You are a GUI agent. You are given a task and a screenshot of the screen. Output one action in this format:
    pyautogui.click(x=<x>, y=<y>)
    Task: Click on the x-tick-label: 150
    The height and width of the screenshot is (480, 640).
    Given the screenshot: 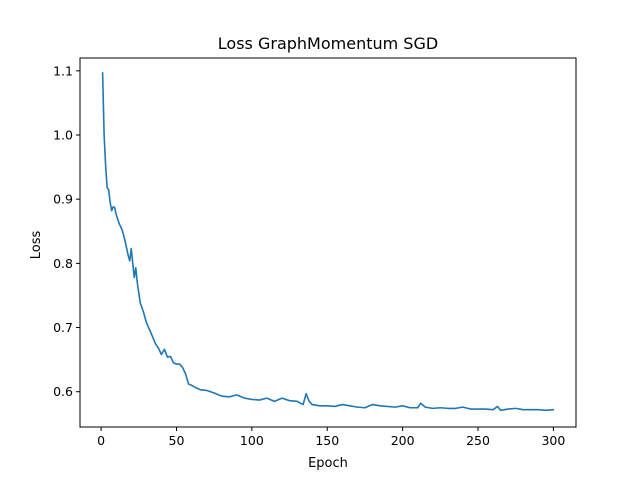 What is the action you would take?
    pyautogui.click(x=327, y=440)
    